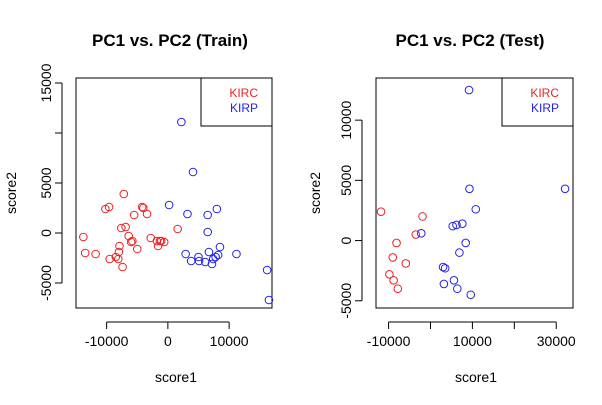 Image resolution: width=602 pixels, height=405 pixels. What do you see at coordinates (556, 341) in the screenshot?
I see `x-tick-label: 30000` at bounding box center [556, 341].